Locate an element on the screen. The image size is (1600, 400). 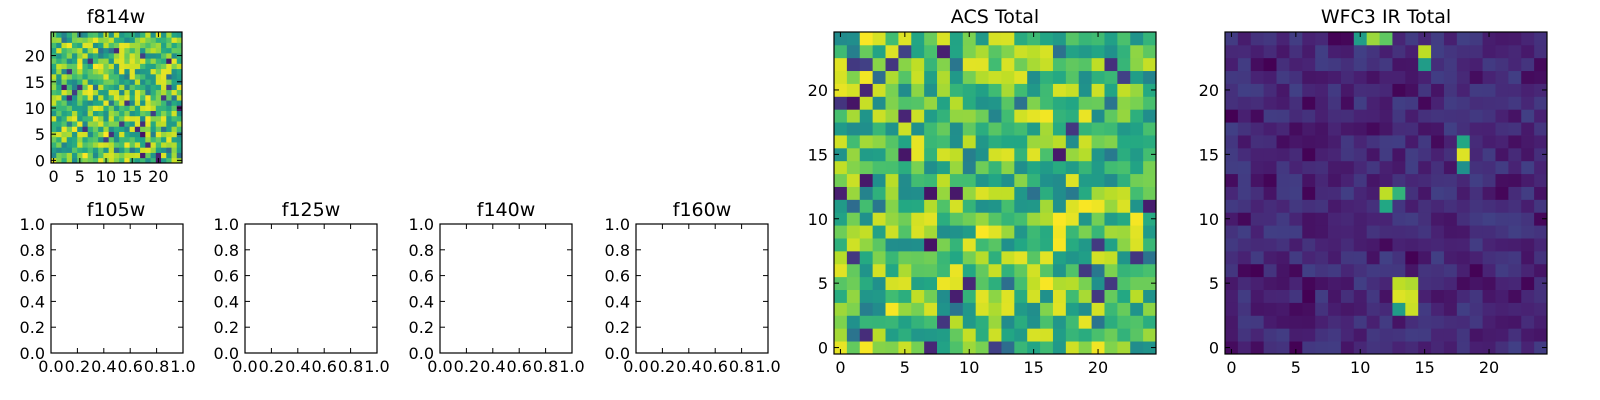
x-tick-label: 0.6 is located at coordinates (714, 366).